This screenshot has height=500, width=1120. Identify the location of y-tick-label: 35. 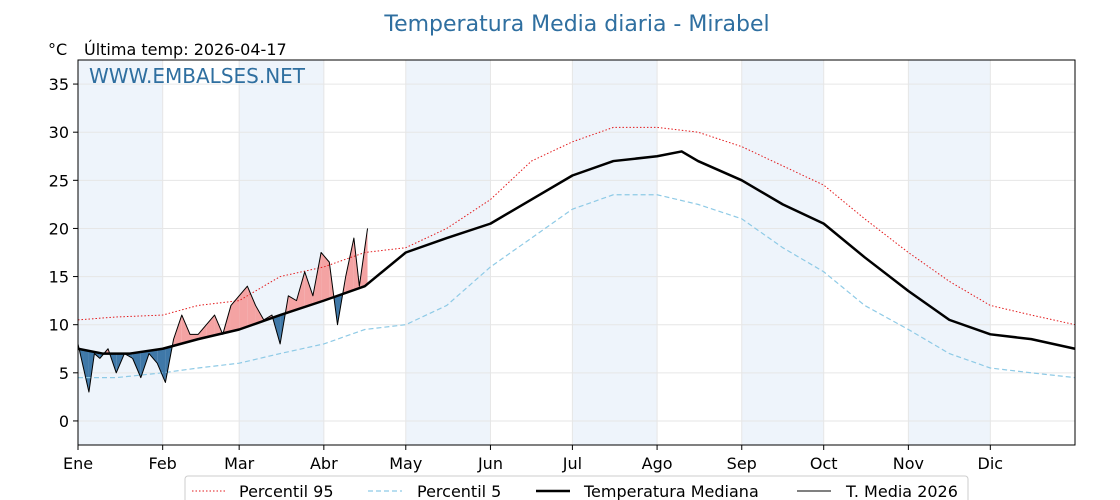
(59, 84).